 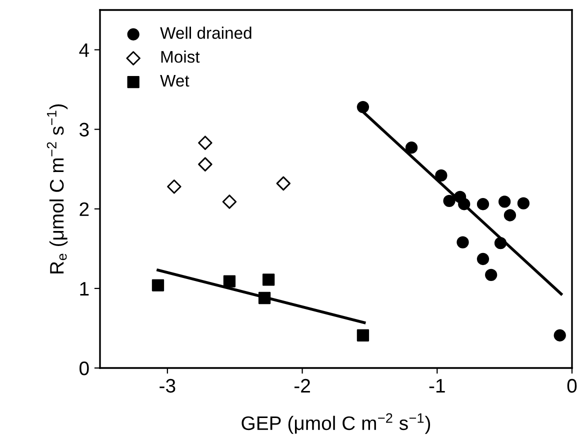 What do you see at coordinates (175, 81) in the screenshot?
I see `legend-label: Wet` at bounding box center [175, 81].